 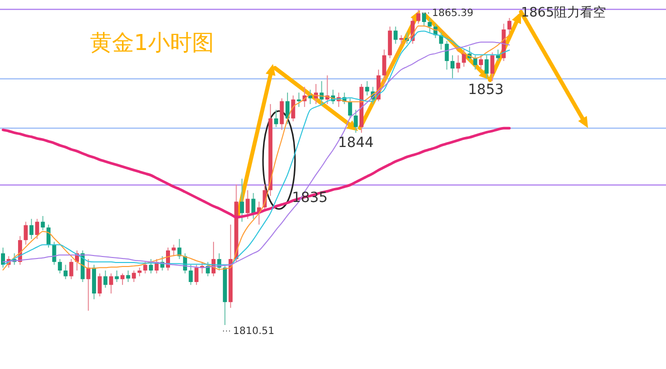 I want to click on text: 黄金1小时图, so click(x=152, y=43).